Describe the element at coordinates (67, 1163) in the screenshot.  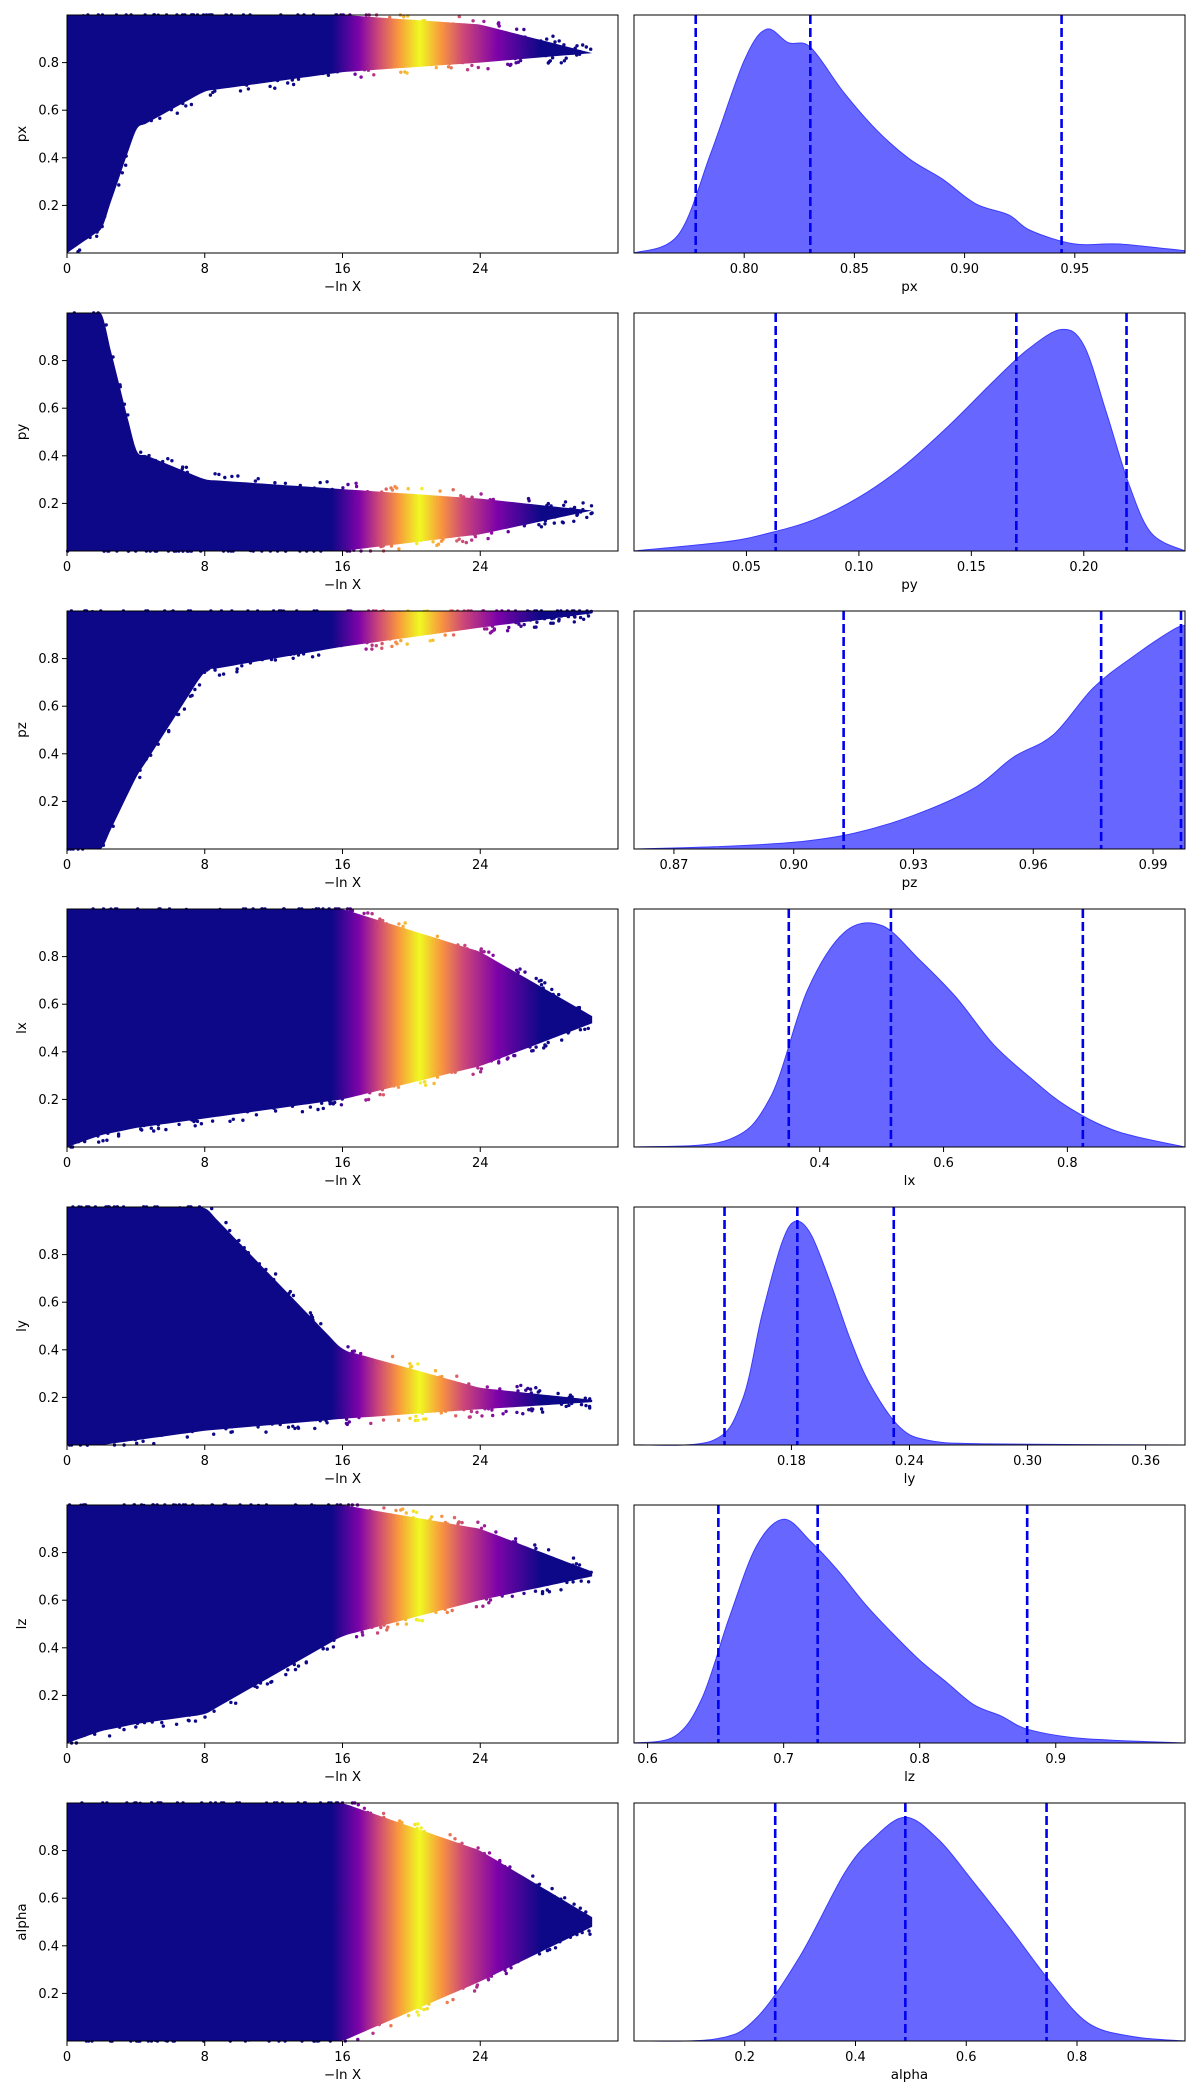
I see `trace-xtick-label: 0` at that location.